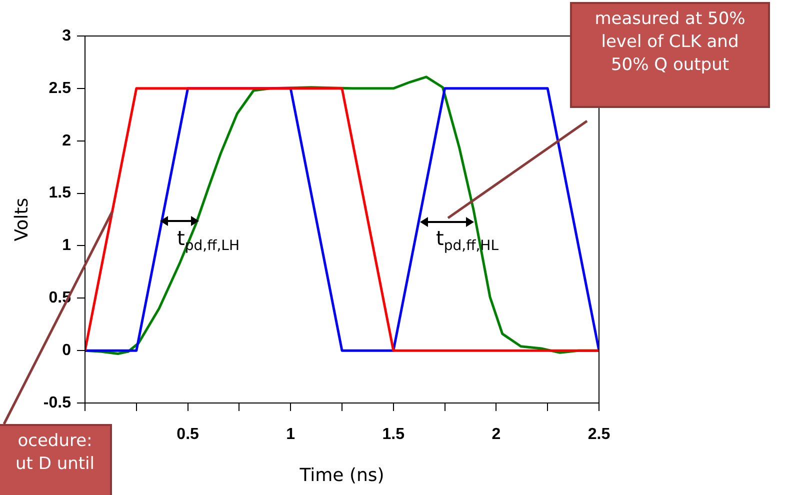 The image size is (788, 495). What do you see at coordinates (21, 220) in the screenshot?
I see `y-axis-title: Volts` at bounding box center [21, 220].